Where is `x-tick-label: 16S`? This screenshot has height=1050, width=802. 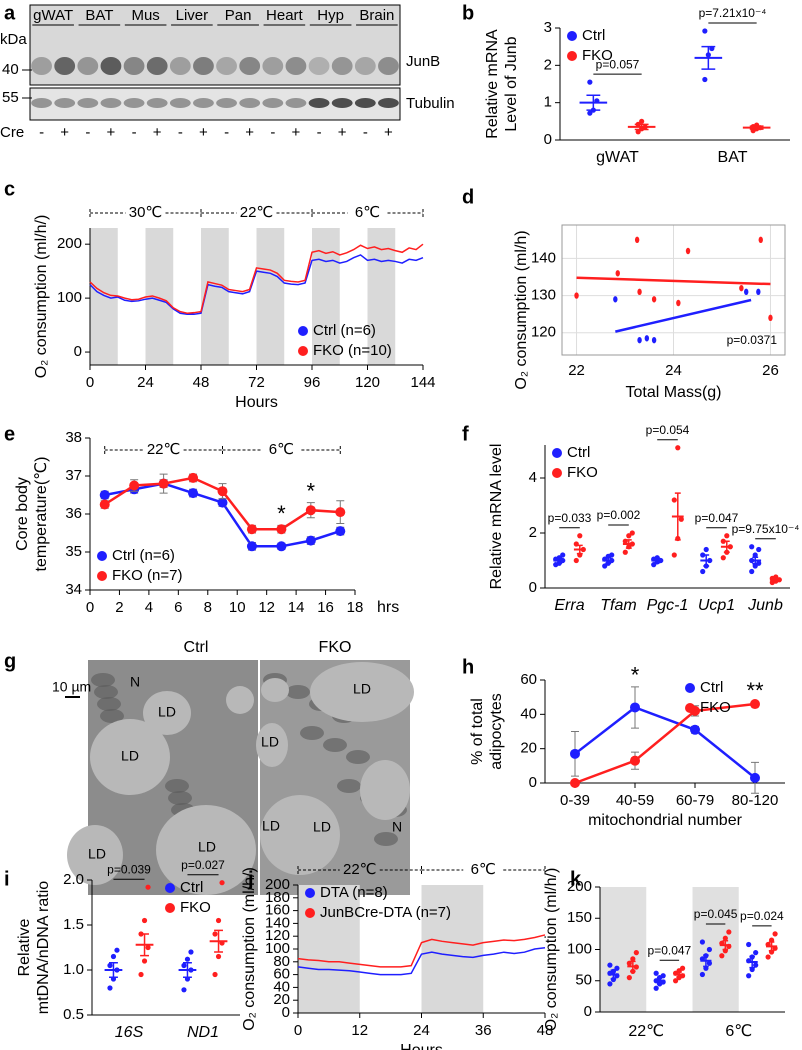 x-tick-label: 16S is located at coordinates (129, 1032).